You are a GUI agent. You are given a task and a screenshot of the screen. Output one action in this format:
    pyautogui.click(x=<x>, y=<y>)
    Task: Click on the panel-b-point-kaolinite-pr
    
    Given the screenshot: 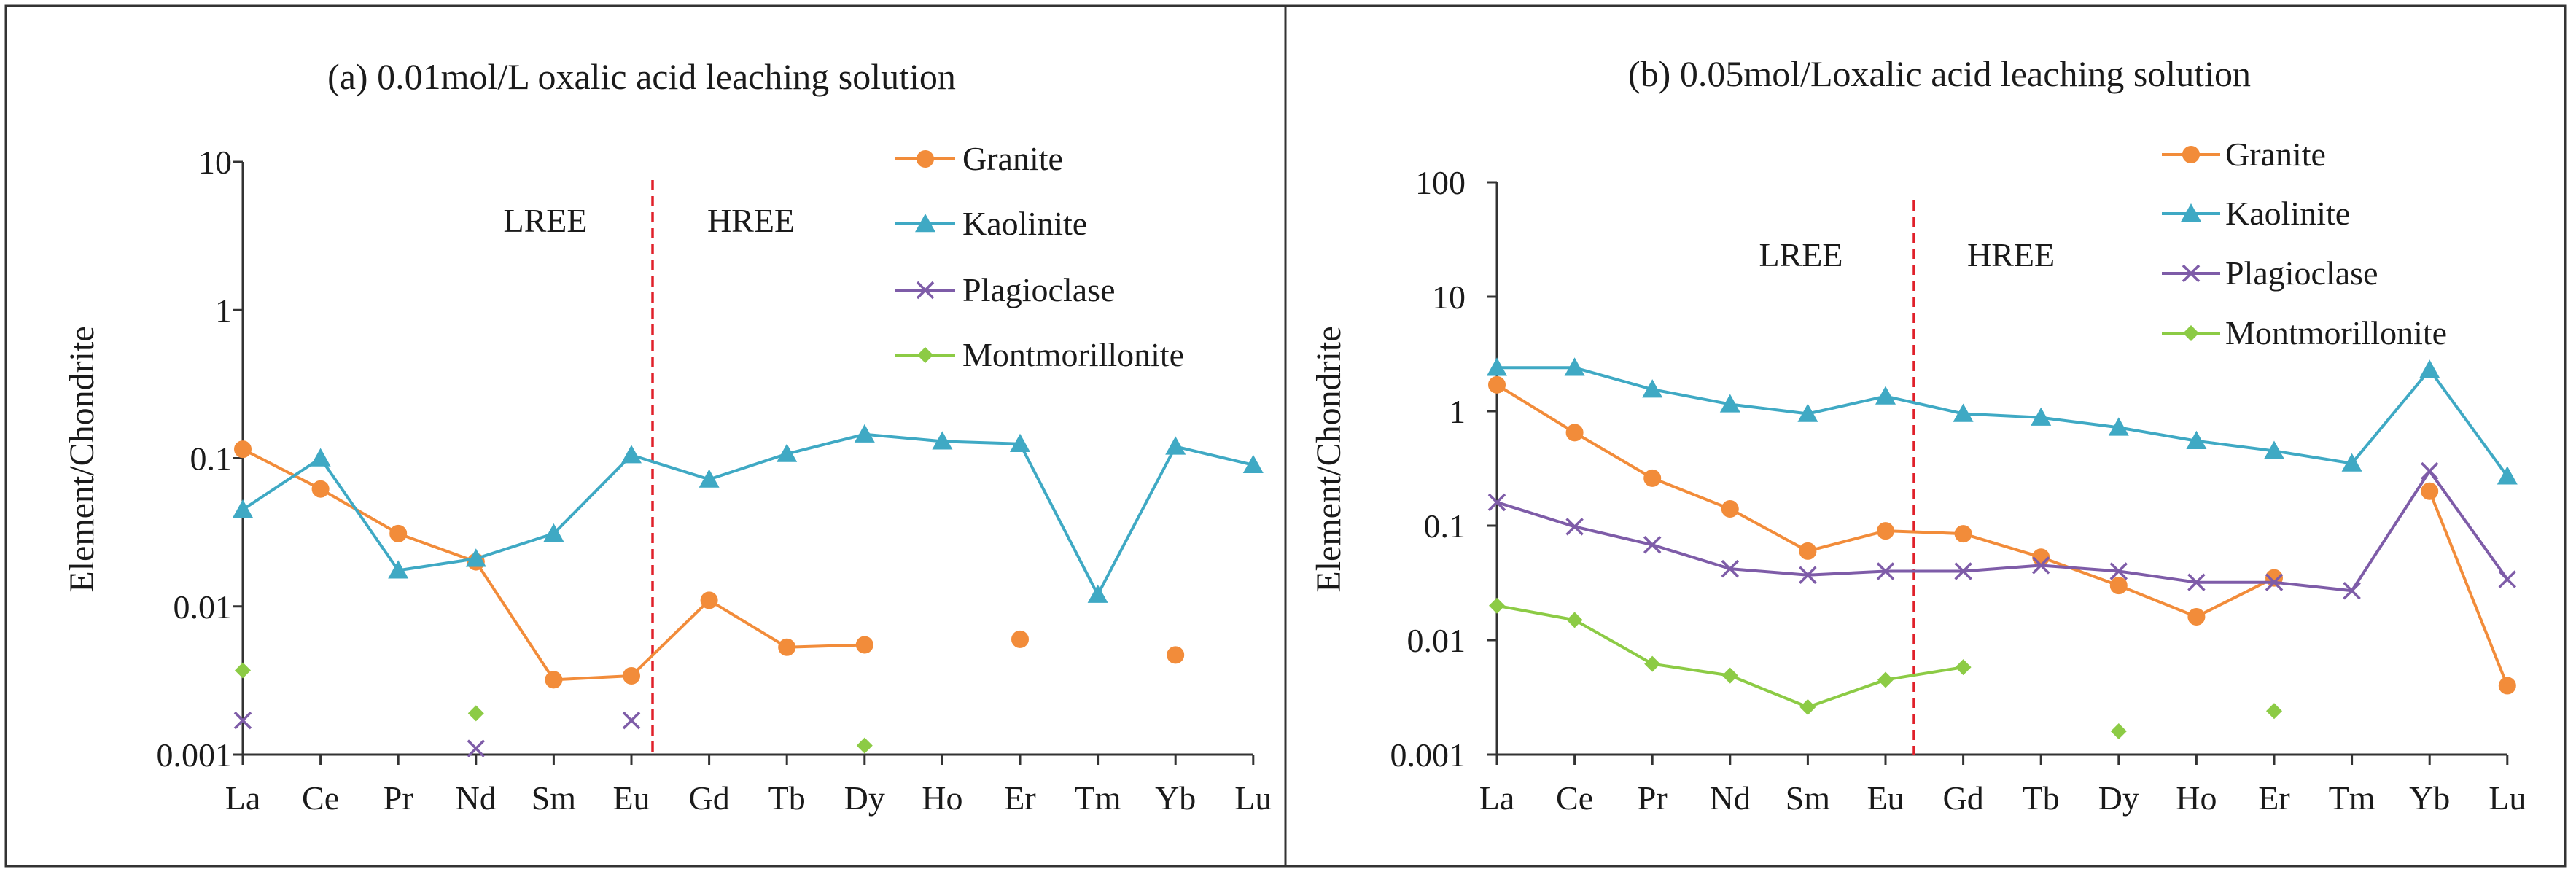 What is the action you would take?
    pyautogui.click(x=1652, y=388)
    